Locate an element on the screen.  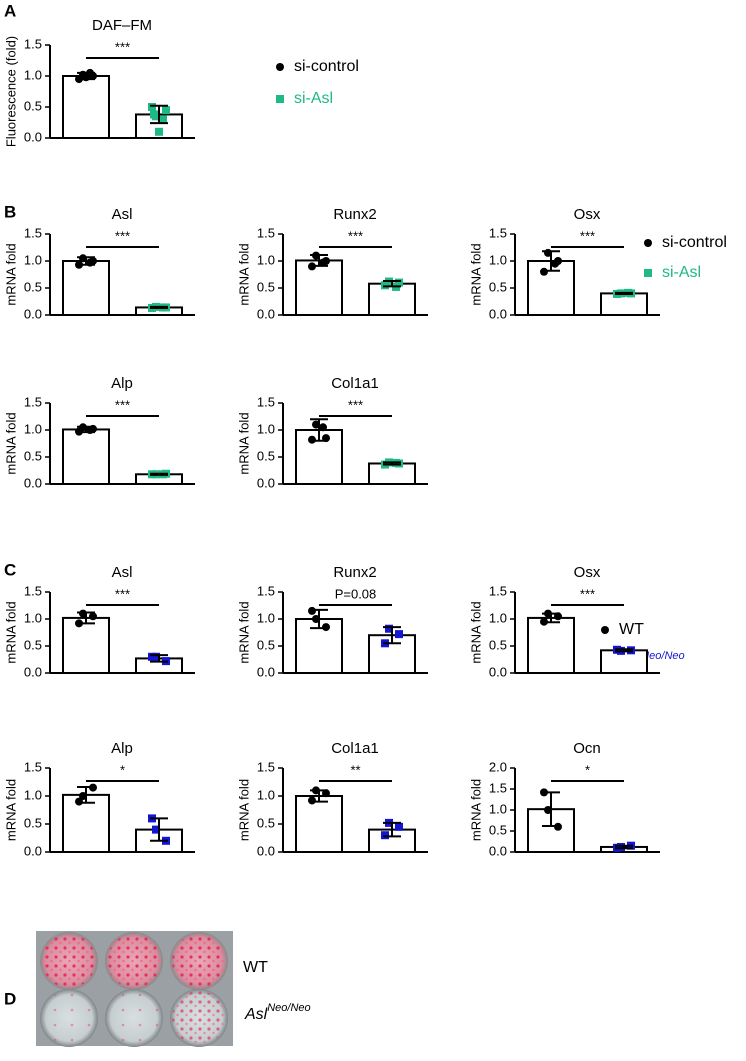
legend-label-text: WT is located at coordinates (631, 629).